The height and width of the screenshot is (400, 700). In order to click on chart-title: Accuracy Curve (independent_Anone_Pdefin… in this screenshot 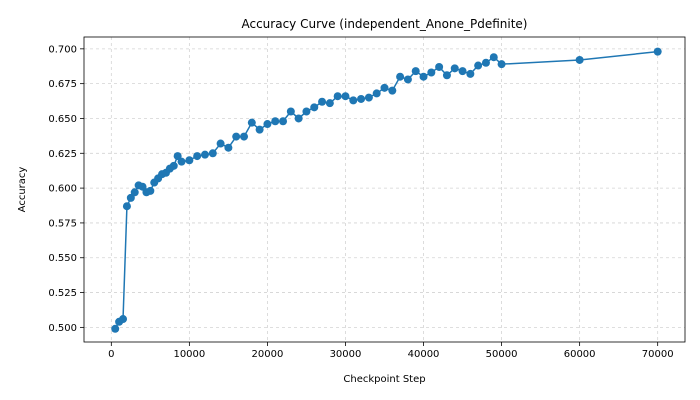, I will do `click(384, 24)`.